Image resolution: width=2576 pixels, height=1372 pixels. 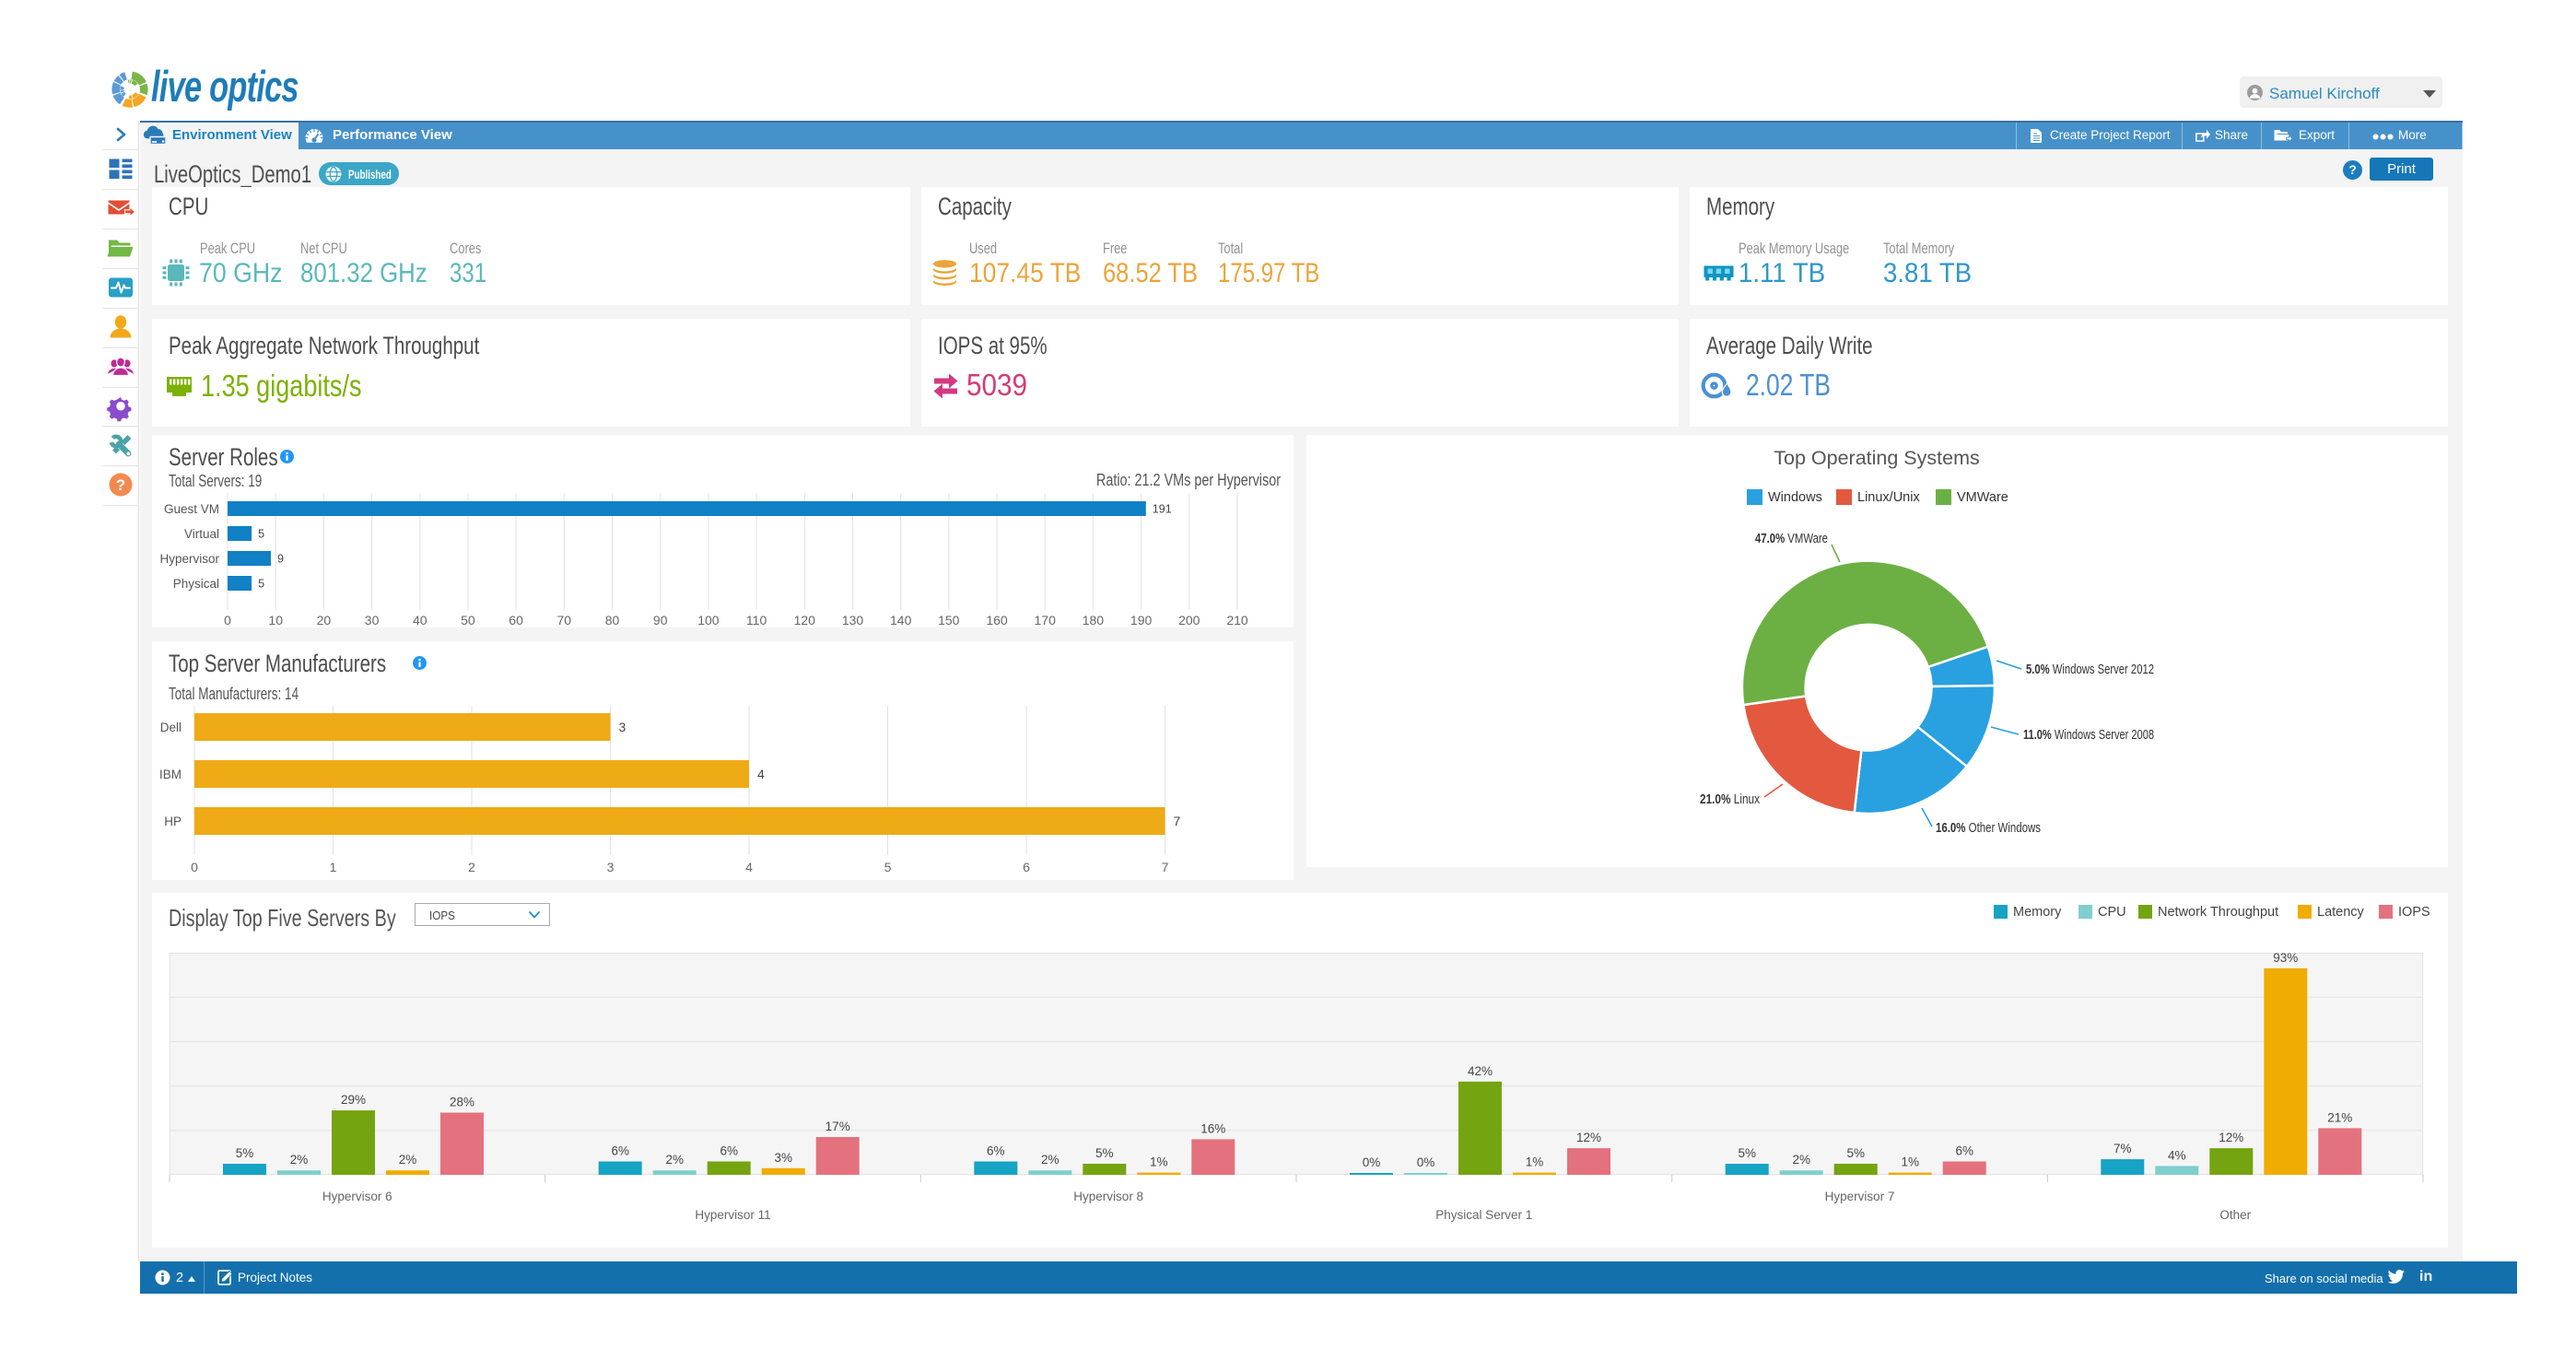 I want to click on svg-text: 11.0% Windows Server 2008, so click(x=2088, y=735).